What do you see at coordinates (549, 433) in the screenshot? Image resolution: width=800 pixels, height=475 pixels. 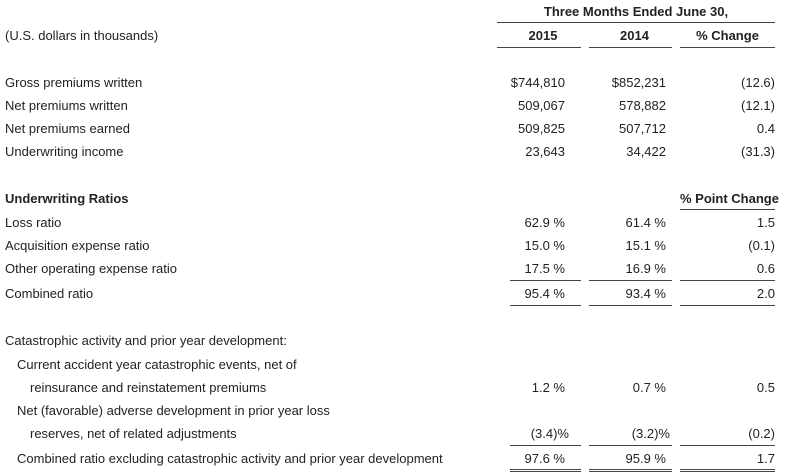 I see `value-2015: (3.4)%` at bounding box center [549, 433].